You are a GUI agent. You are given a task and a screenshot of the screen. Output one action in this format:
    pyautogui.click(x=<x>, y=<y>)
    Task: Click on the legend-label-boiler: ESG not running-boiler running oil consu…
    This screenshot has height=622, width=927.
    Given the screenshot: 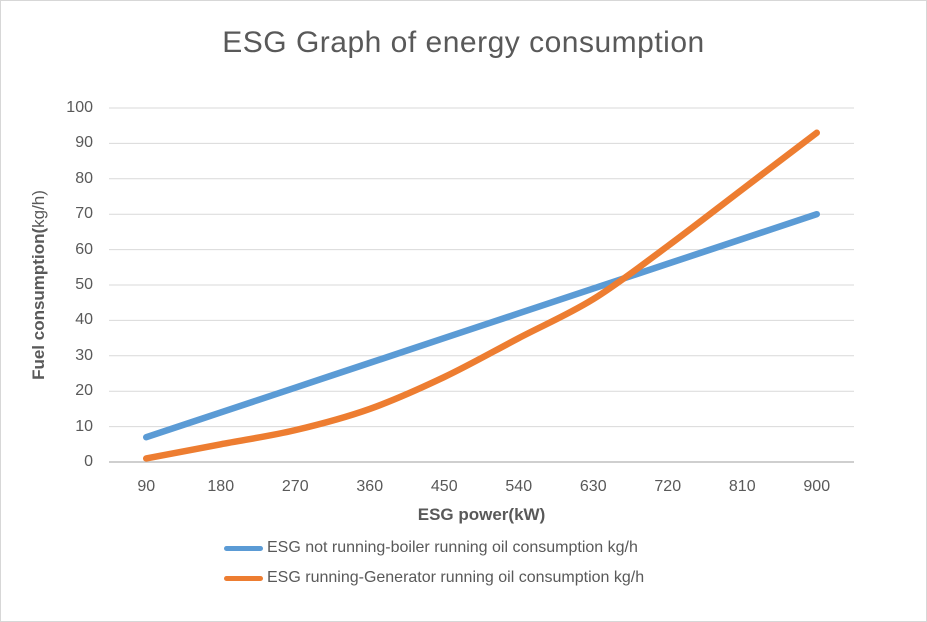 What is the action you would take?
    pyautogui.click(x=452, y=547)
    